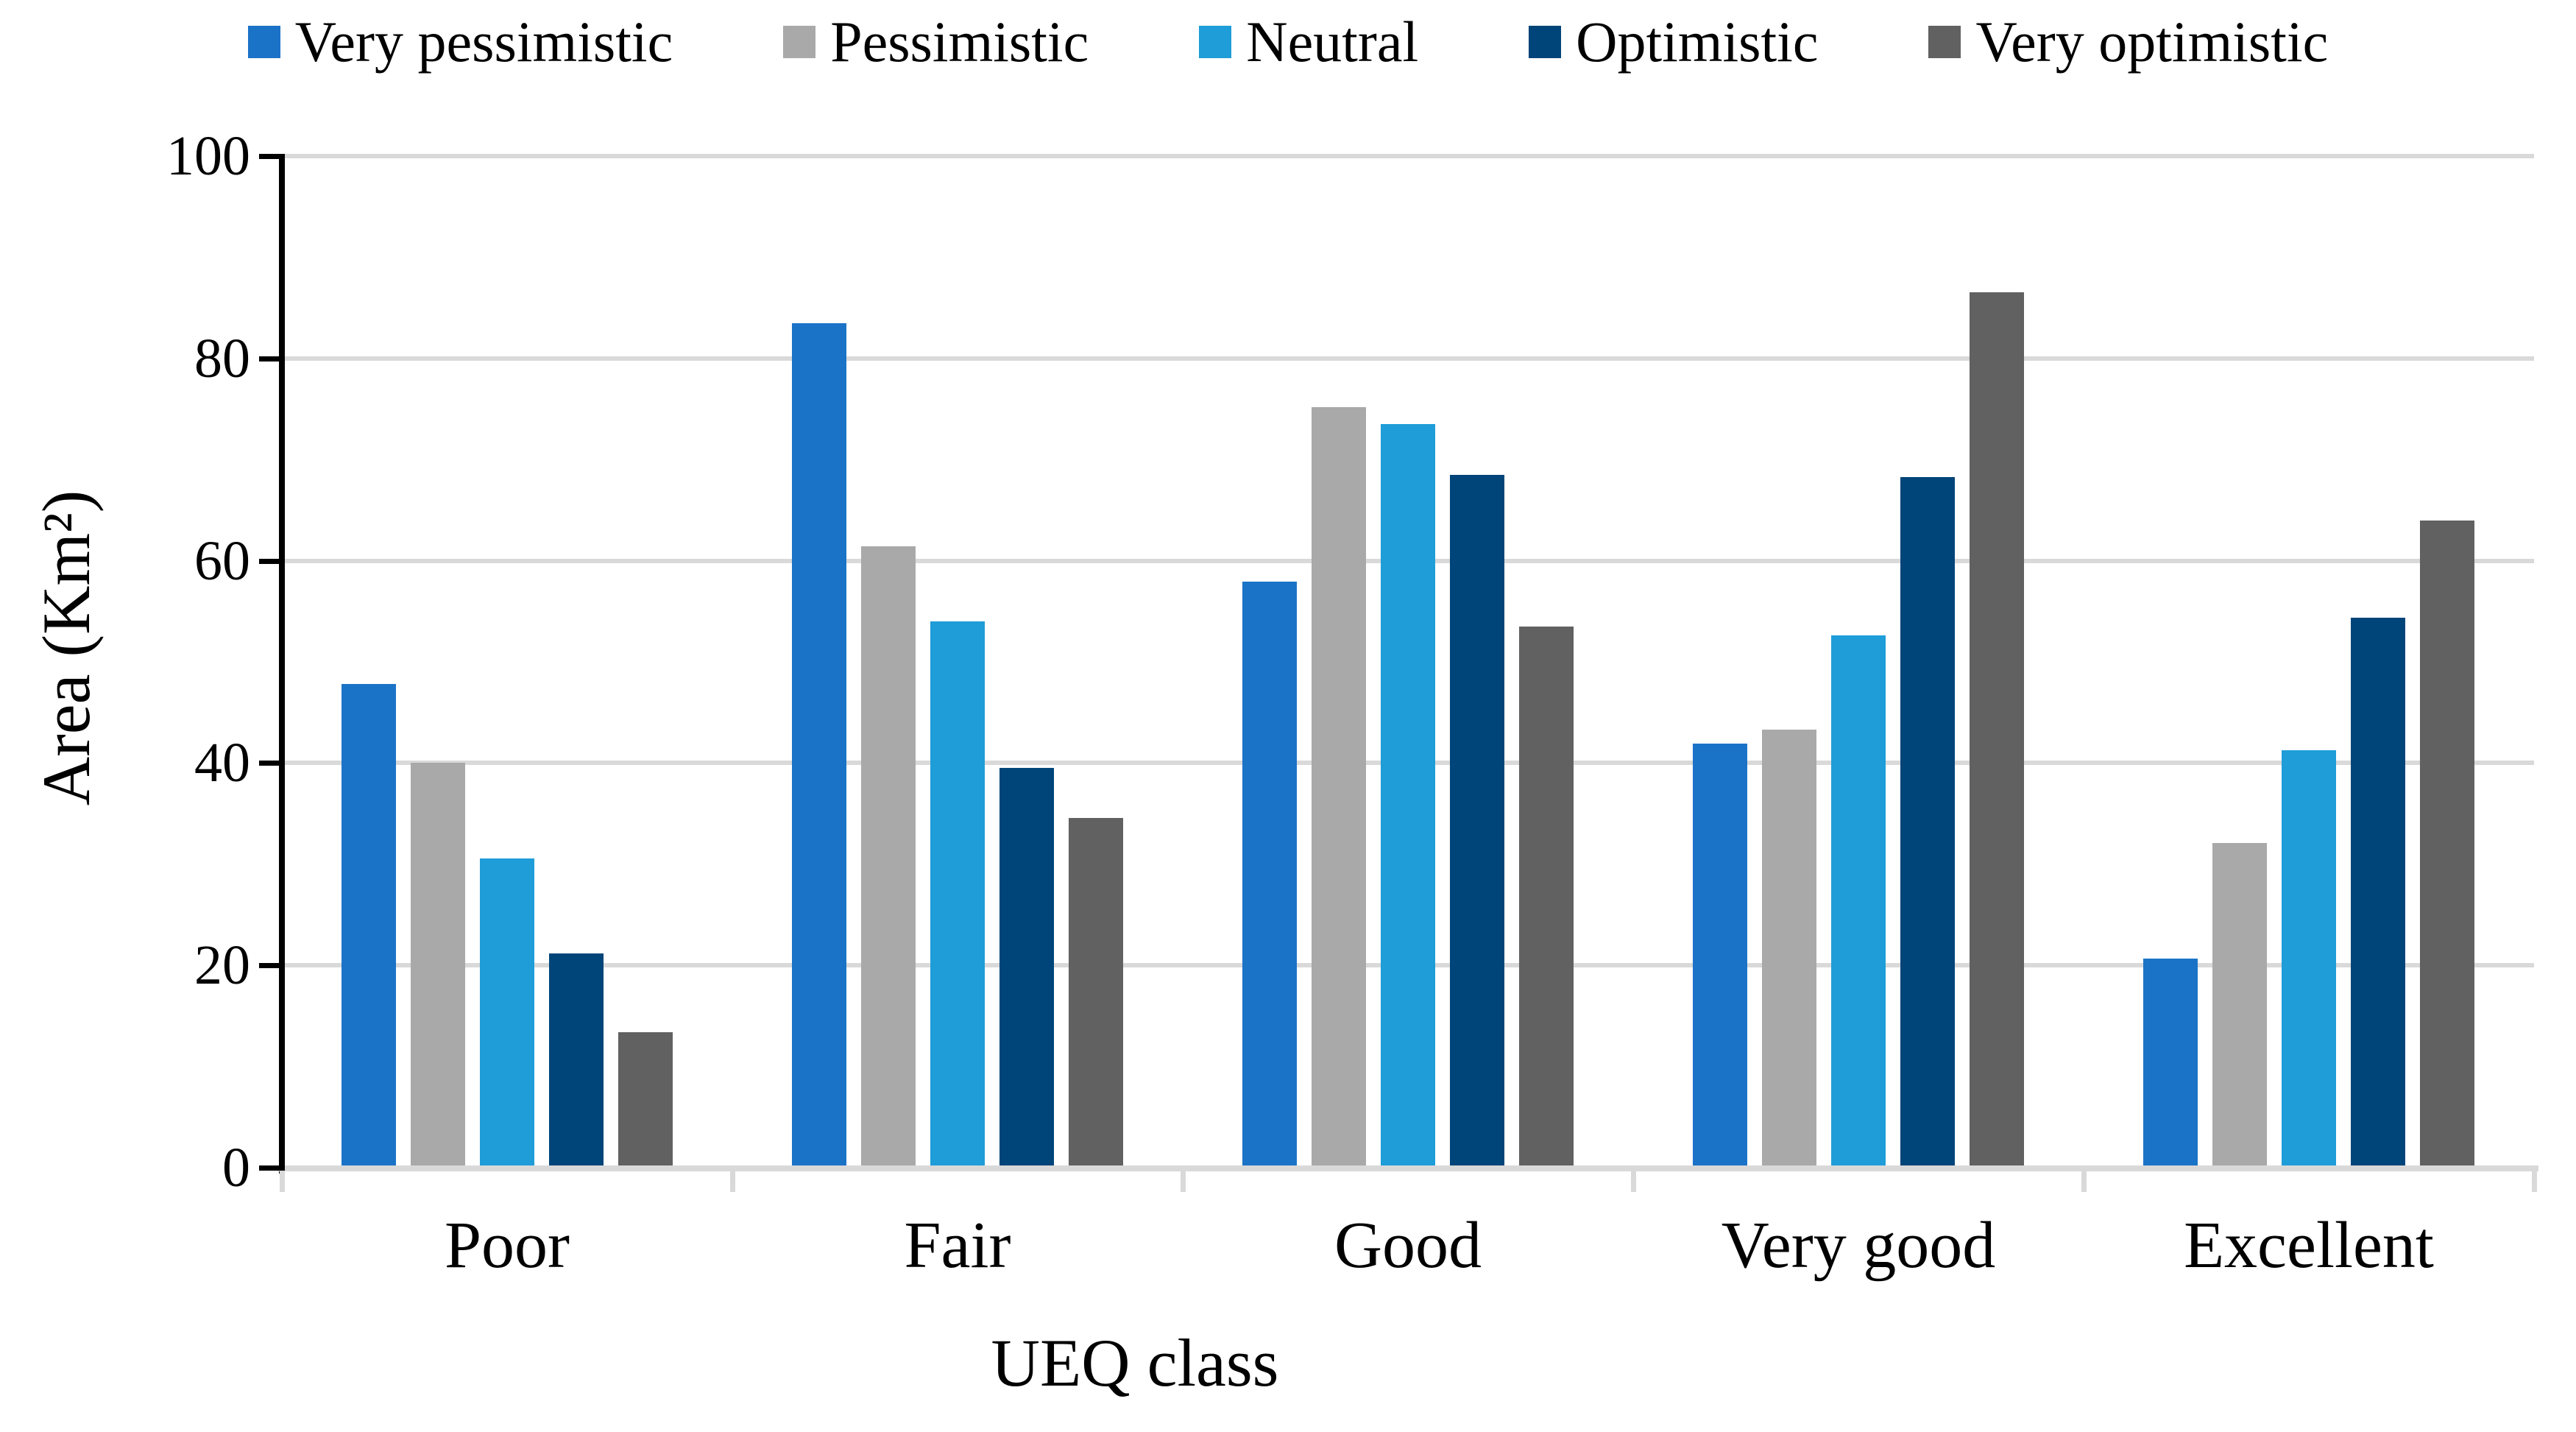 The width and height of the screenshot is (2576, 1432). I want to click on bar-good-optimistic, so click(1477, 822).